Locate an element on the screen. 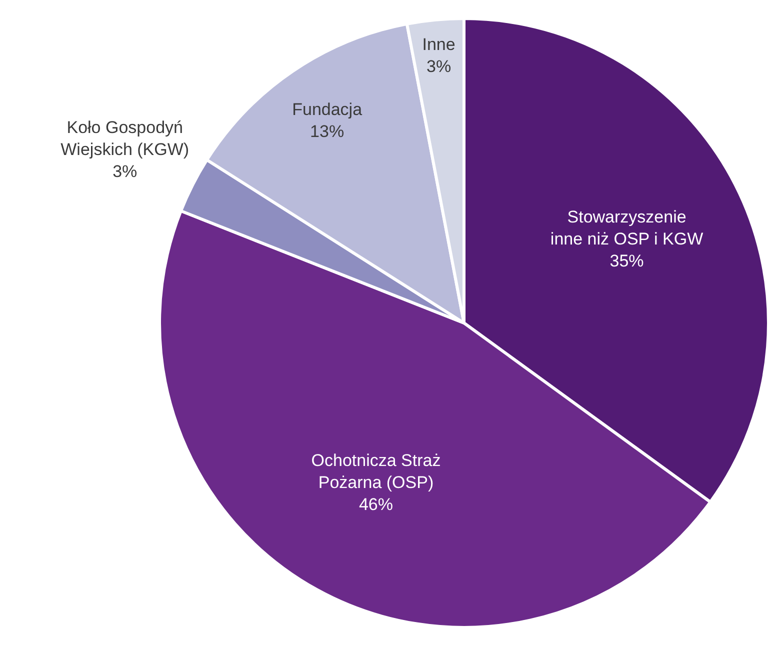 This screenshot has height=646, width=778. slice-label: Inne is located at coordinates (439, 44).